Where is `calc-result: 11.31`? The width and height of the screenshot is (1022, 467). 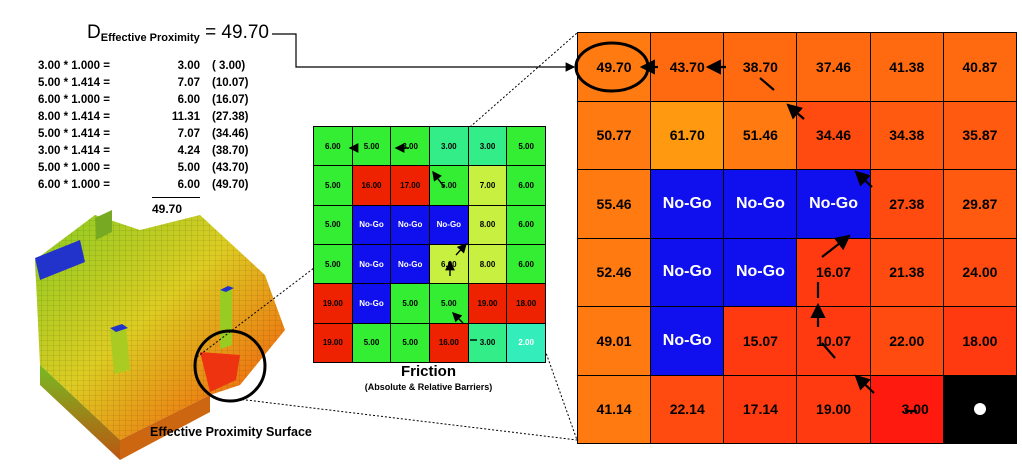
calc-result: 11.31 is located at coordinates (185, 117).